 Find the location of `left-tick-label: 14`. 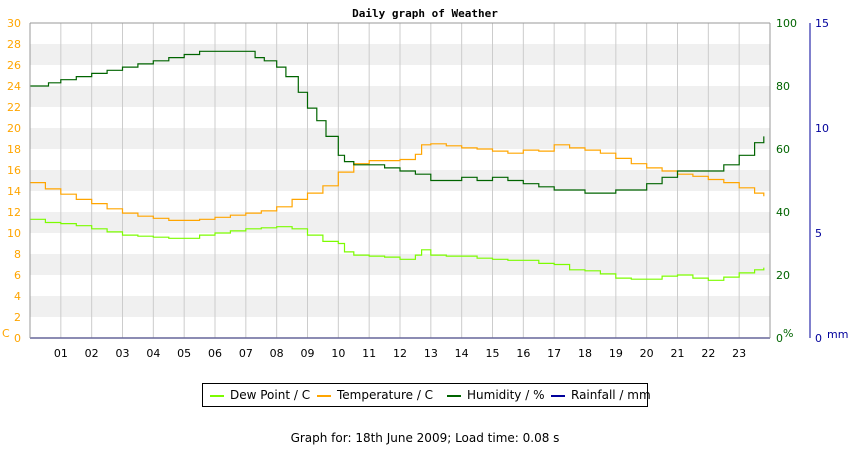

left-tick-label: 14 is located at coordinates (14, 191).